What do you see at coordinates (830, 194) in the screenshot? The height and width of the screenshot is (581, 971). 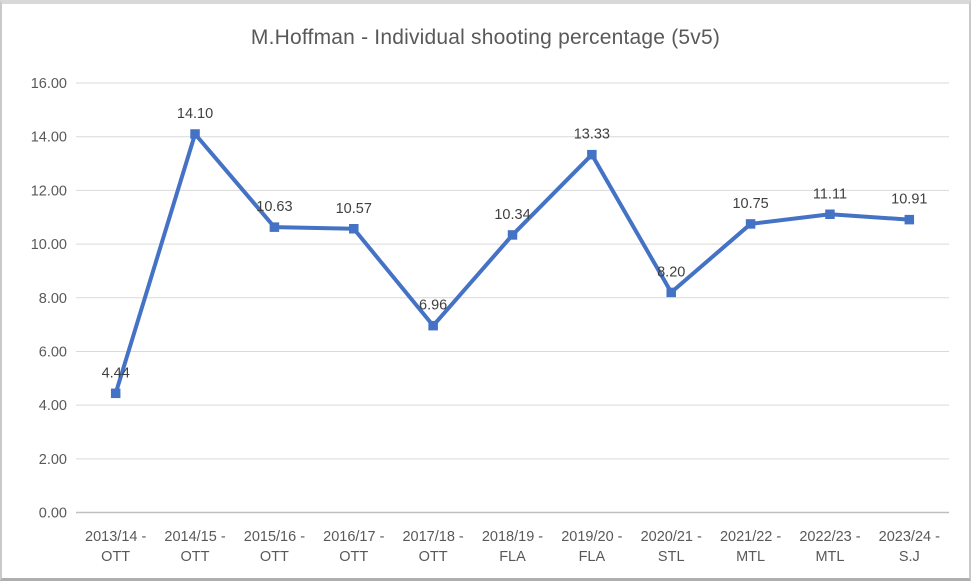 I see `data-point-label: 11.11` at bounding box center [830, 194].